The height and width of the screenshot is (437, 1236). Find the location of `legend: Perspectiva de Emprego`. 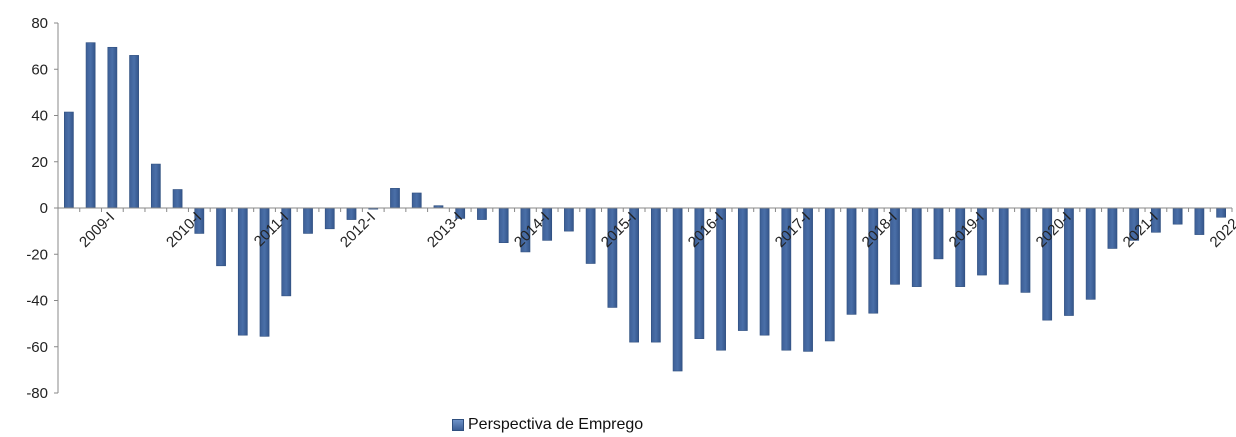

legend: Perspectiva de Emprego is located at coordinates (547, 425).